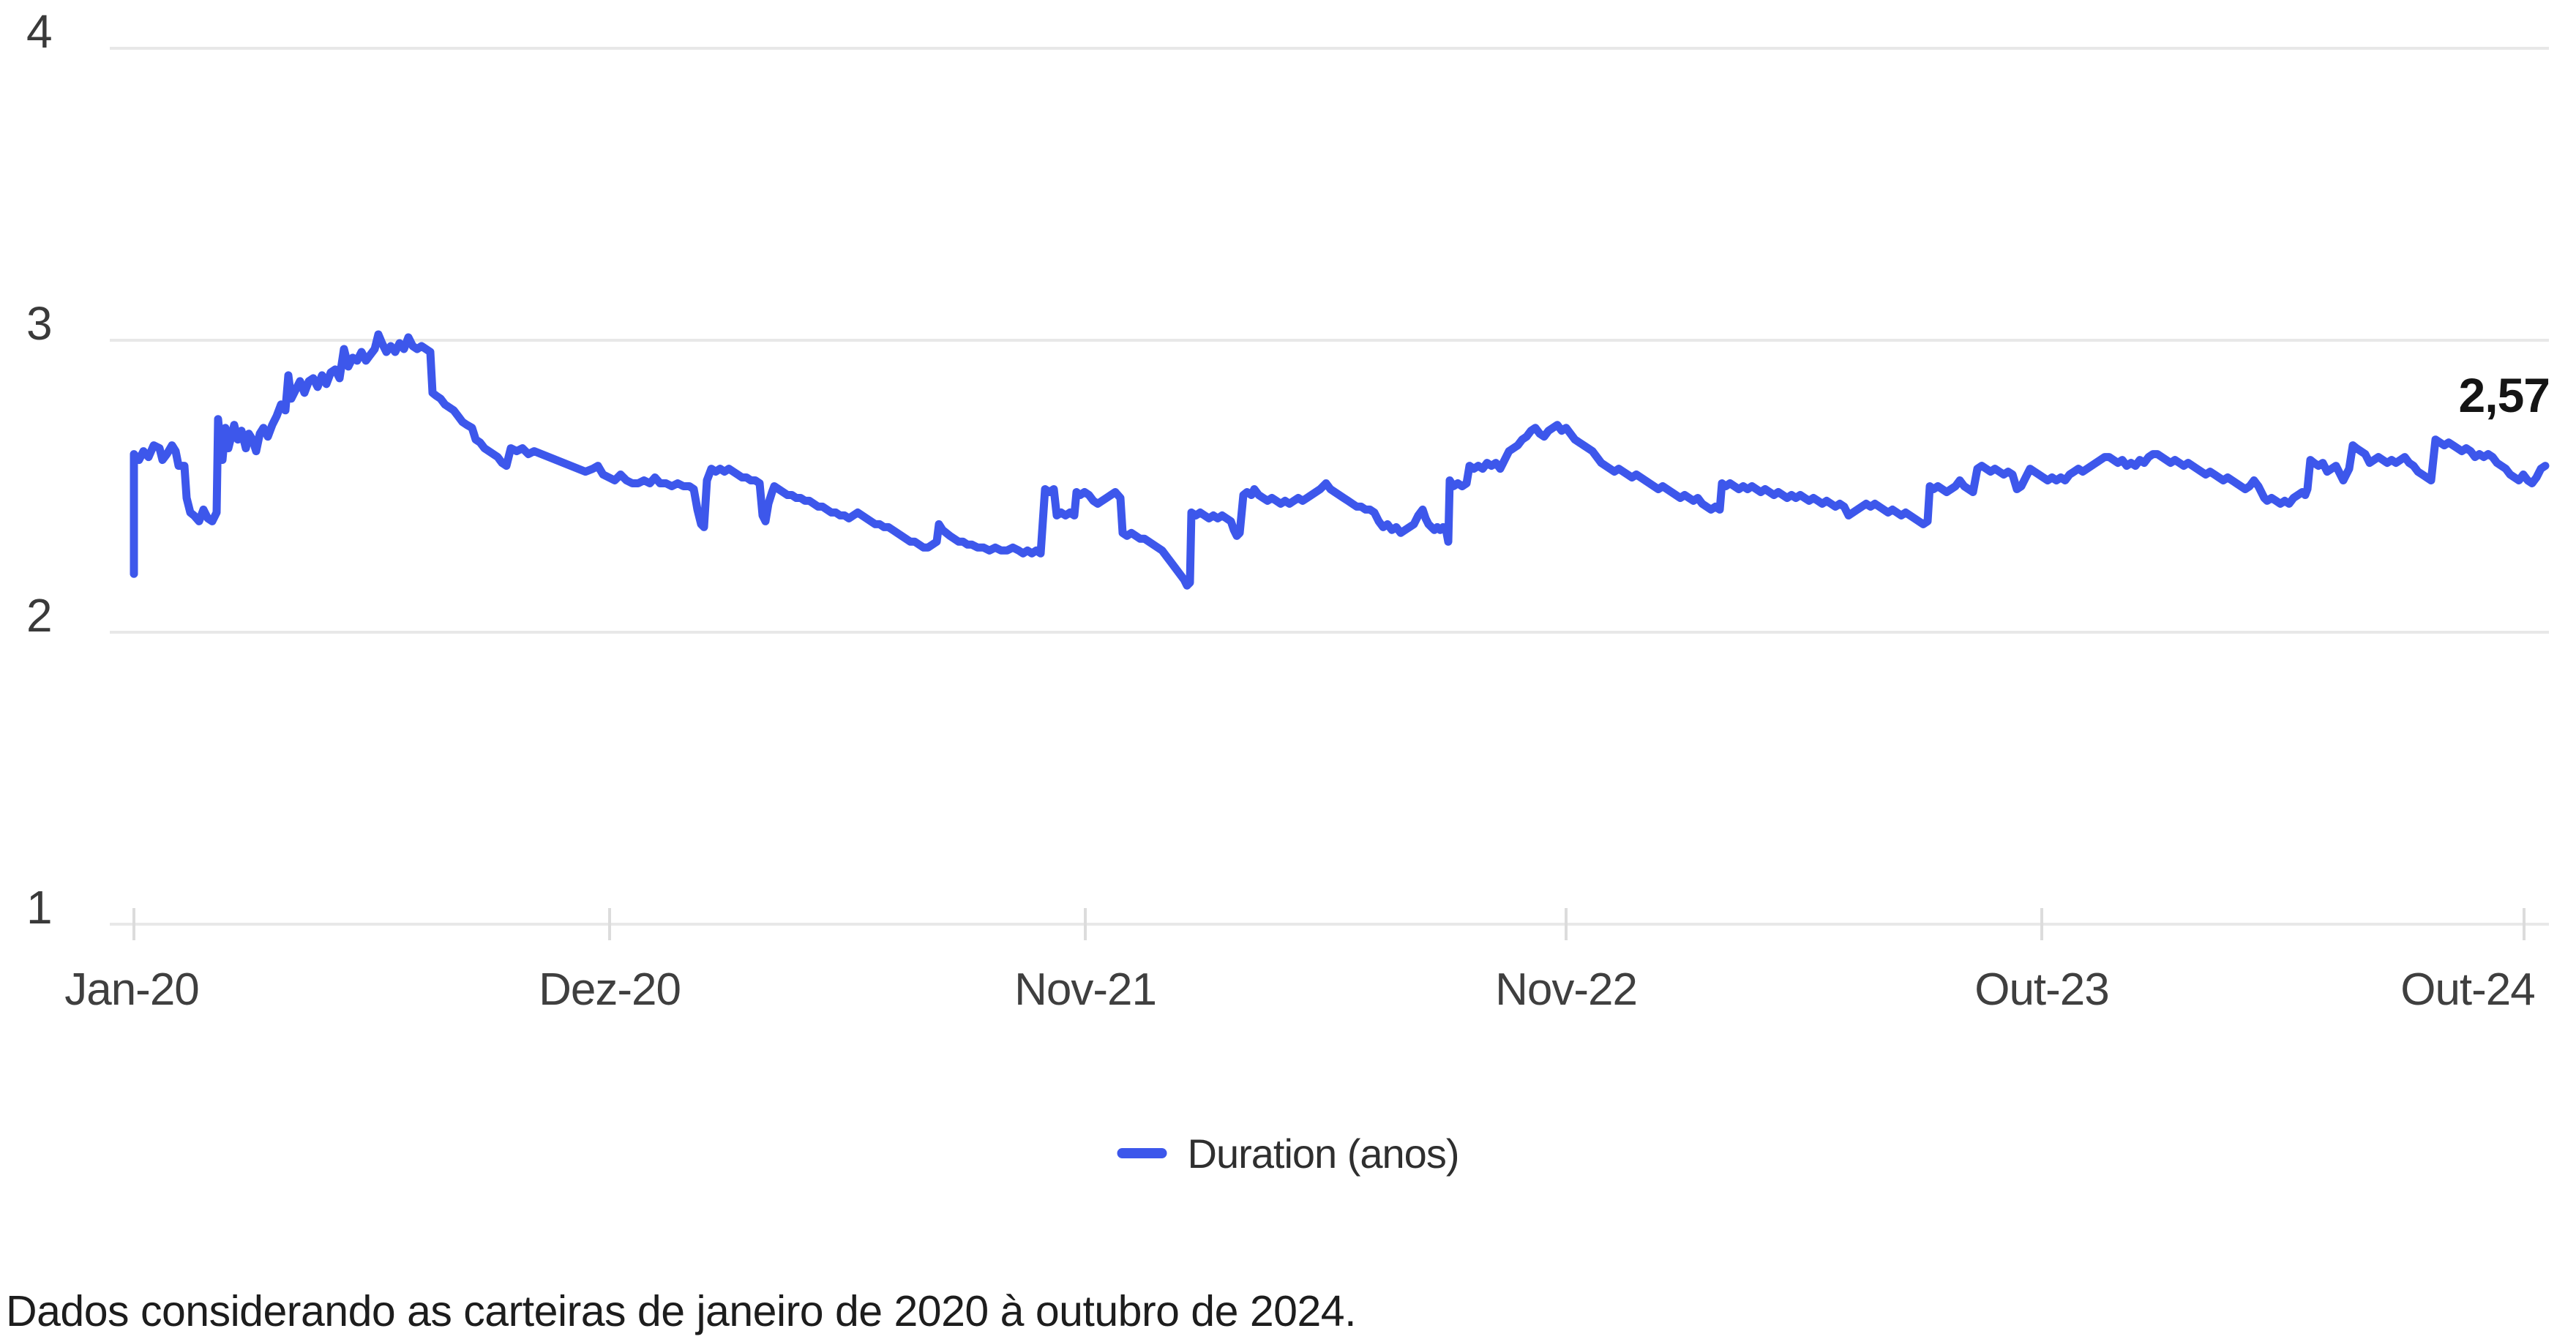  Describe the element at coordinates (39, 32) in the screenshot. I see `y-axis-label-4: 4` at that location.